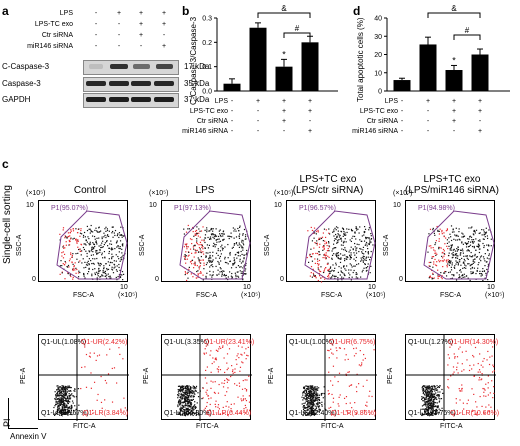 The width and height of the screenshot is (520, 446). Describe the element at coordinates (310, 66) in the screenshot. I see `panel-b-bar` at that location.